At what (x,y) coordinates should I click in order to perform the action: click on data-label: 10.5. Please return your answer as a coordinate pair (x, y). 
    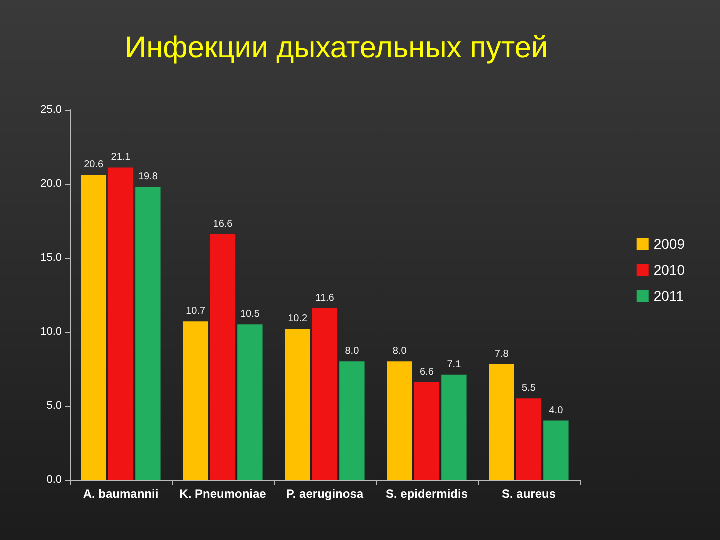
    Looking at the image, I should click on (250, 314).